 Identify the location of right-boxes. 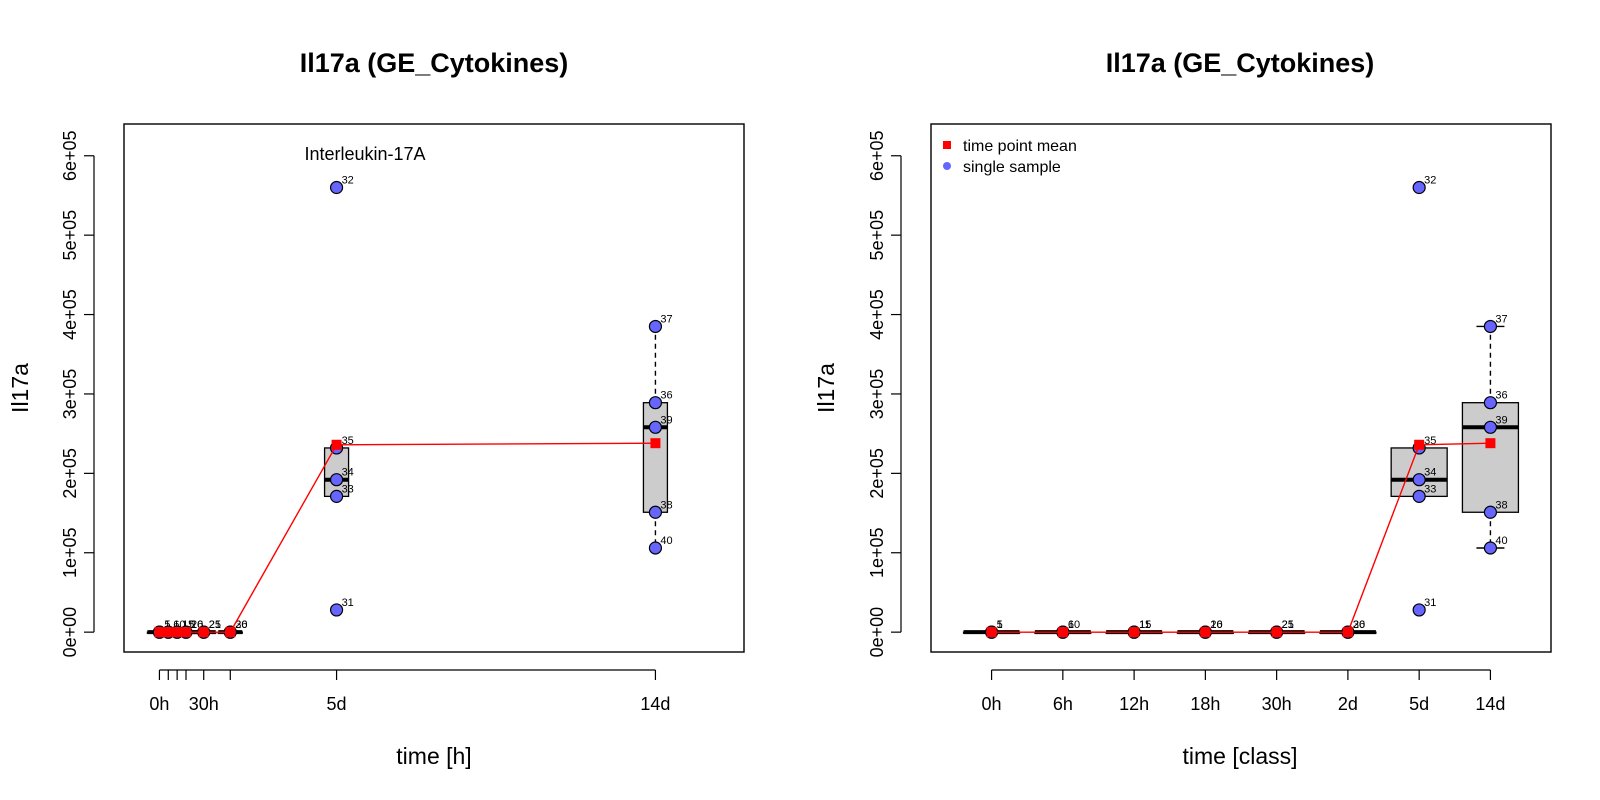
(1241, 480).